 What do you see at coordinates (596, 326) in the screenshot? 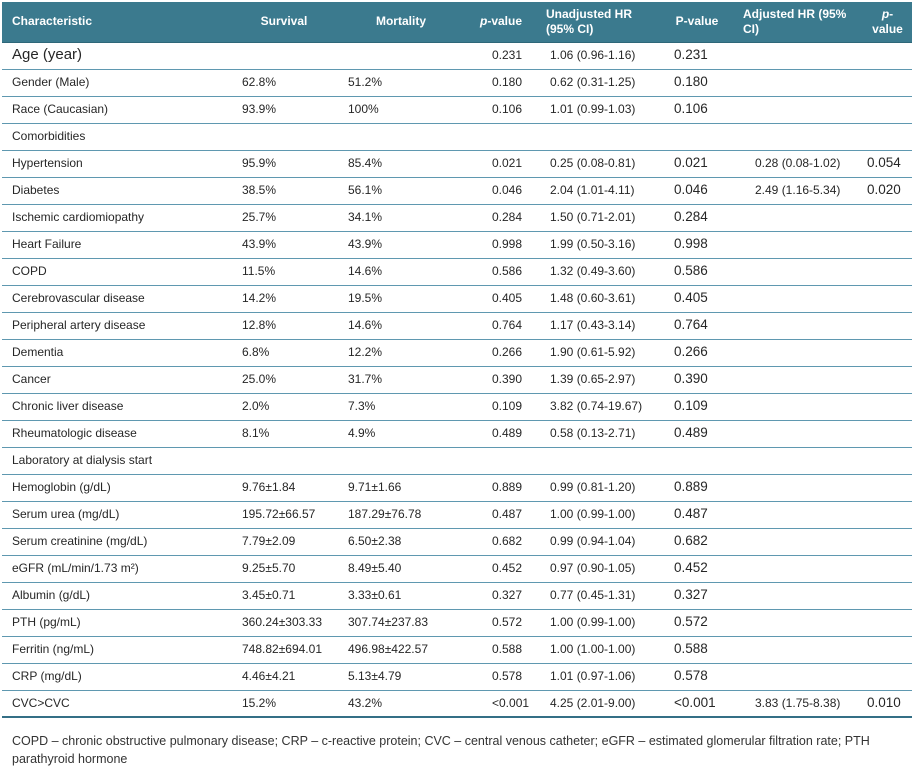
I see `value-cell: 1.17 (0.43-3.14)` at bounding box center [596, 326].